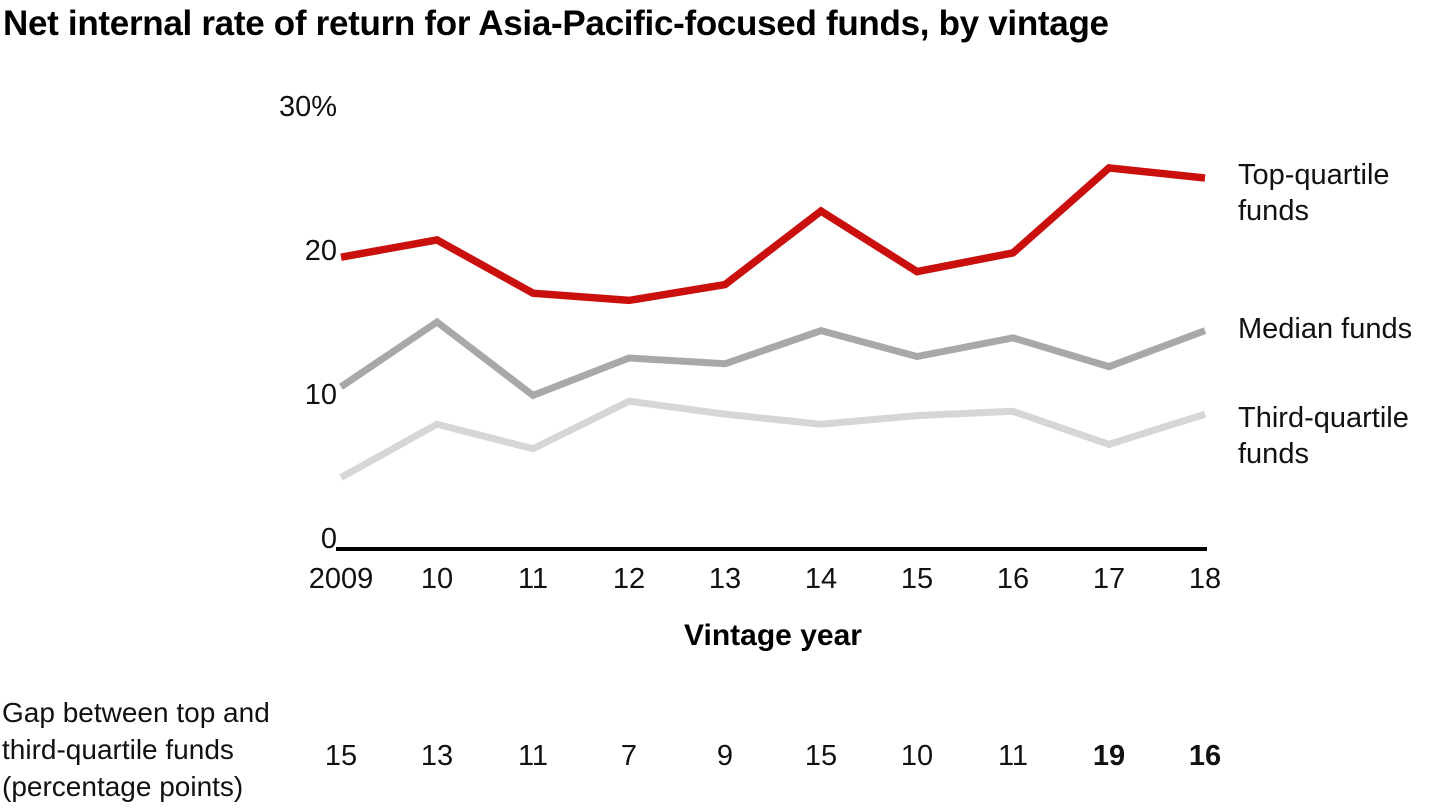 This screenshot has width=1440, height=810. I want to click on third-quartile-line, so click(773, 439).